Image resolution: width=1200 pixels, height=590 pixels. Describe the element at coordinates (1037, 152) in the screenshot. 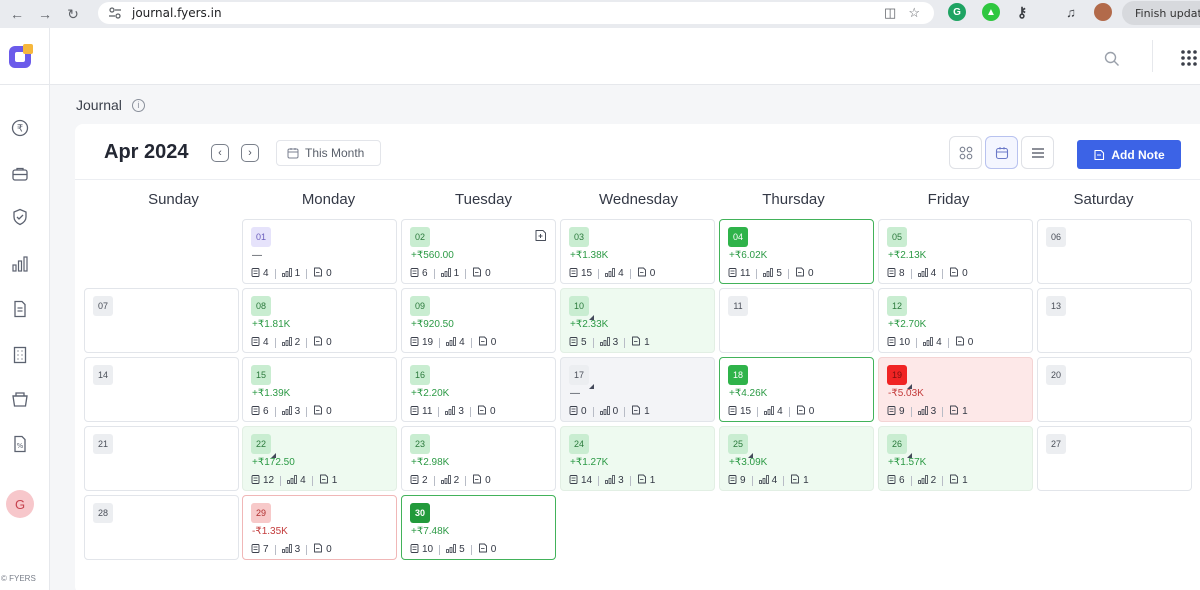

I see `list-view-button` at that location.